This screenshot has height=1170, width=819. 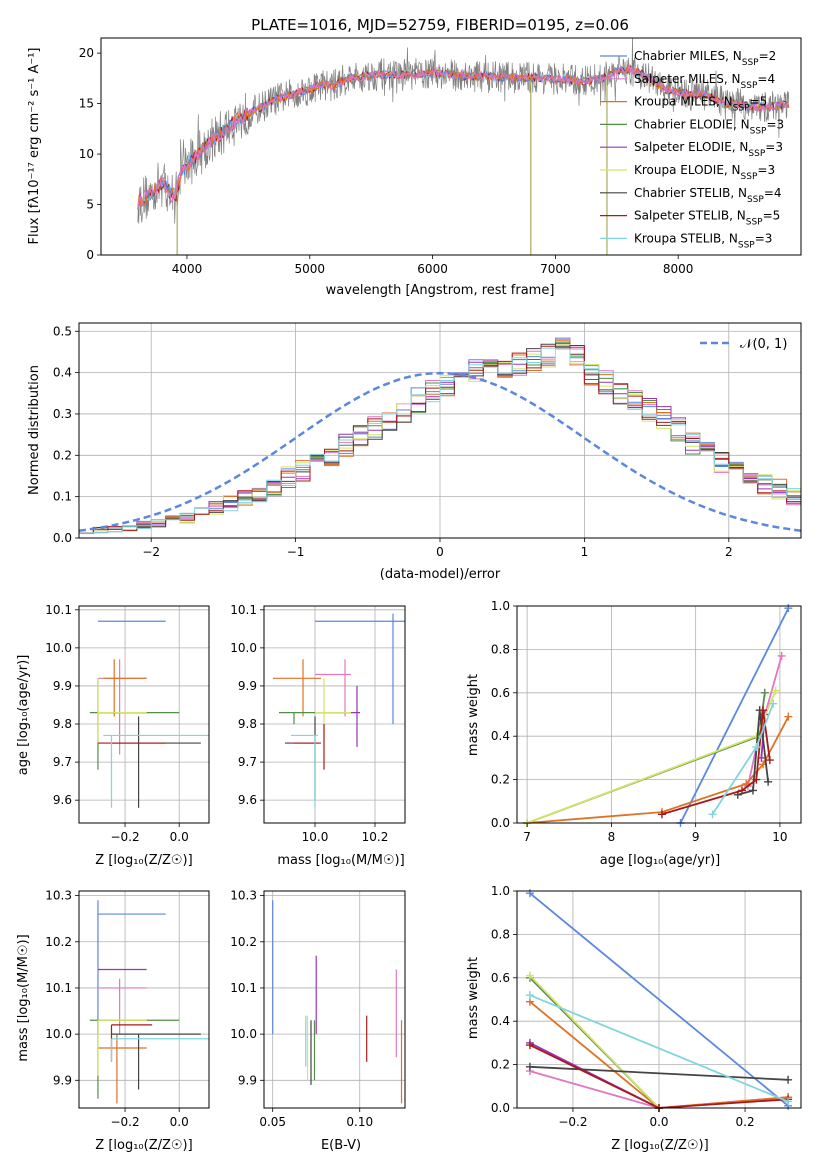 I want to click on age-z-ytick-label: 10.1, so click(x=58, y=610).